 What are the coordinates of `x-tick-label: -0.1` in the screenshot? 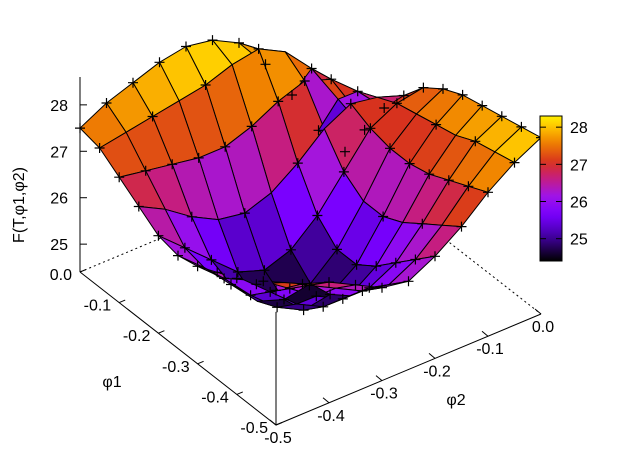 It's located at (98, 306).